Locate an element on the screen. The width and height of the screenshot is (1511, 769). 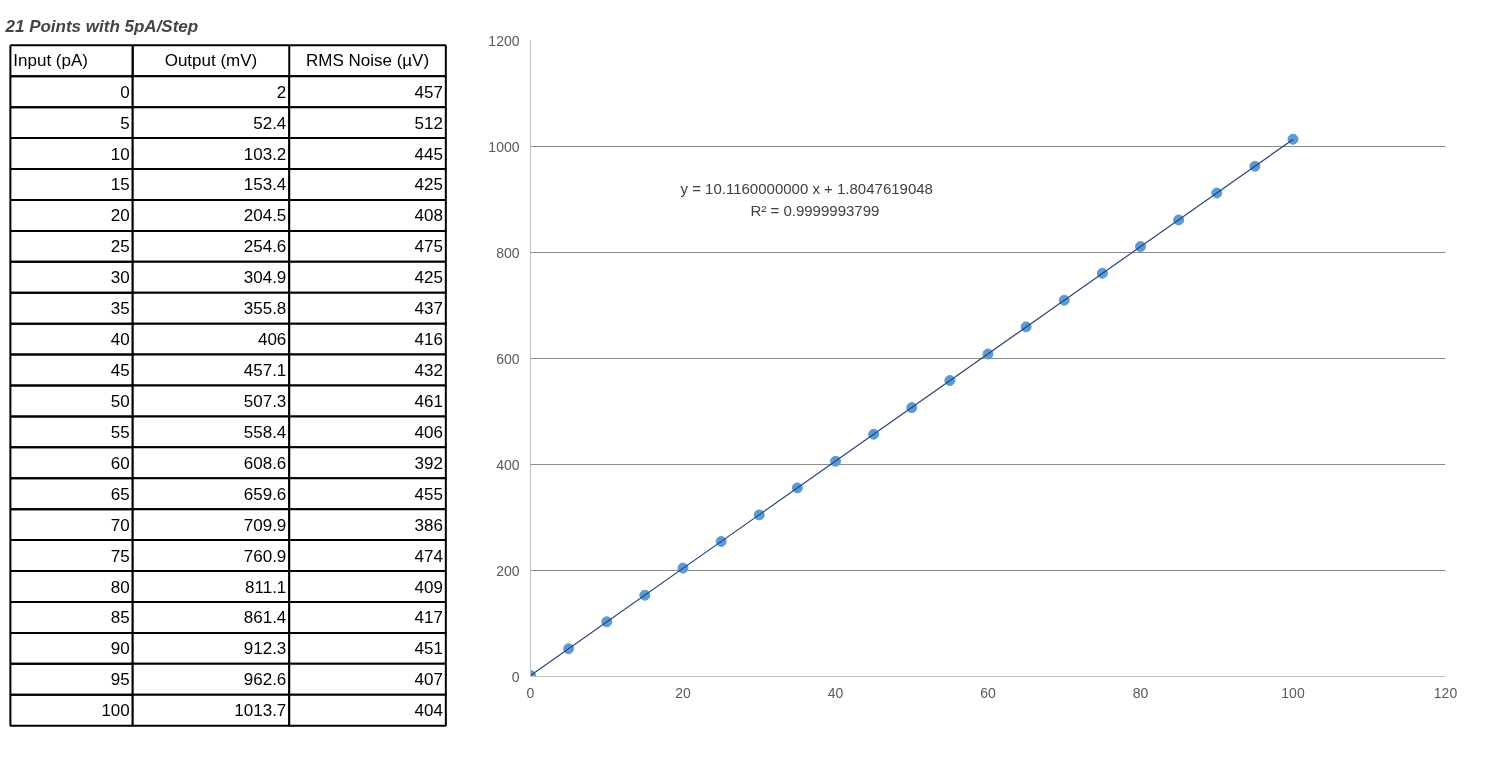
data-label: 457 is located at coordinates (428, 92).